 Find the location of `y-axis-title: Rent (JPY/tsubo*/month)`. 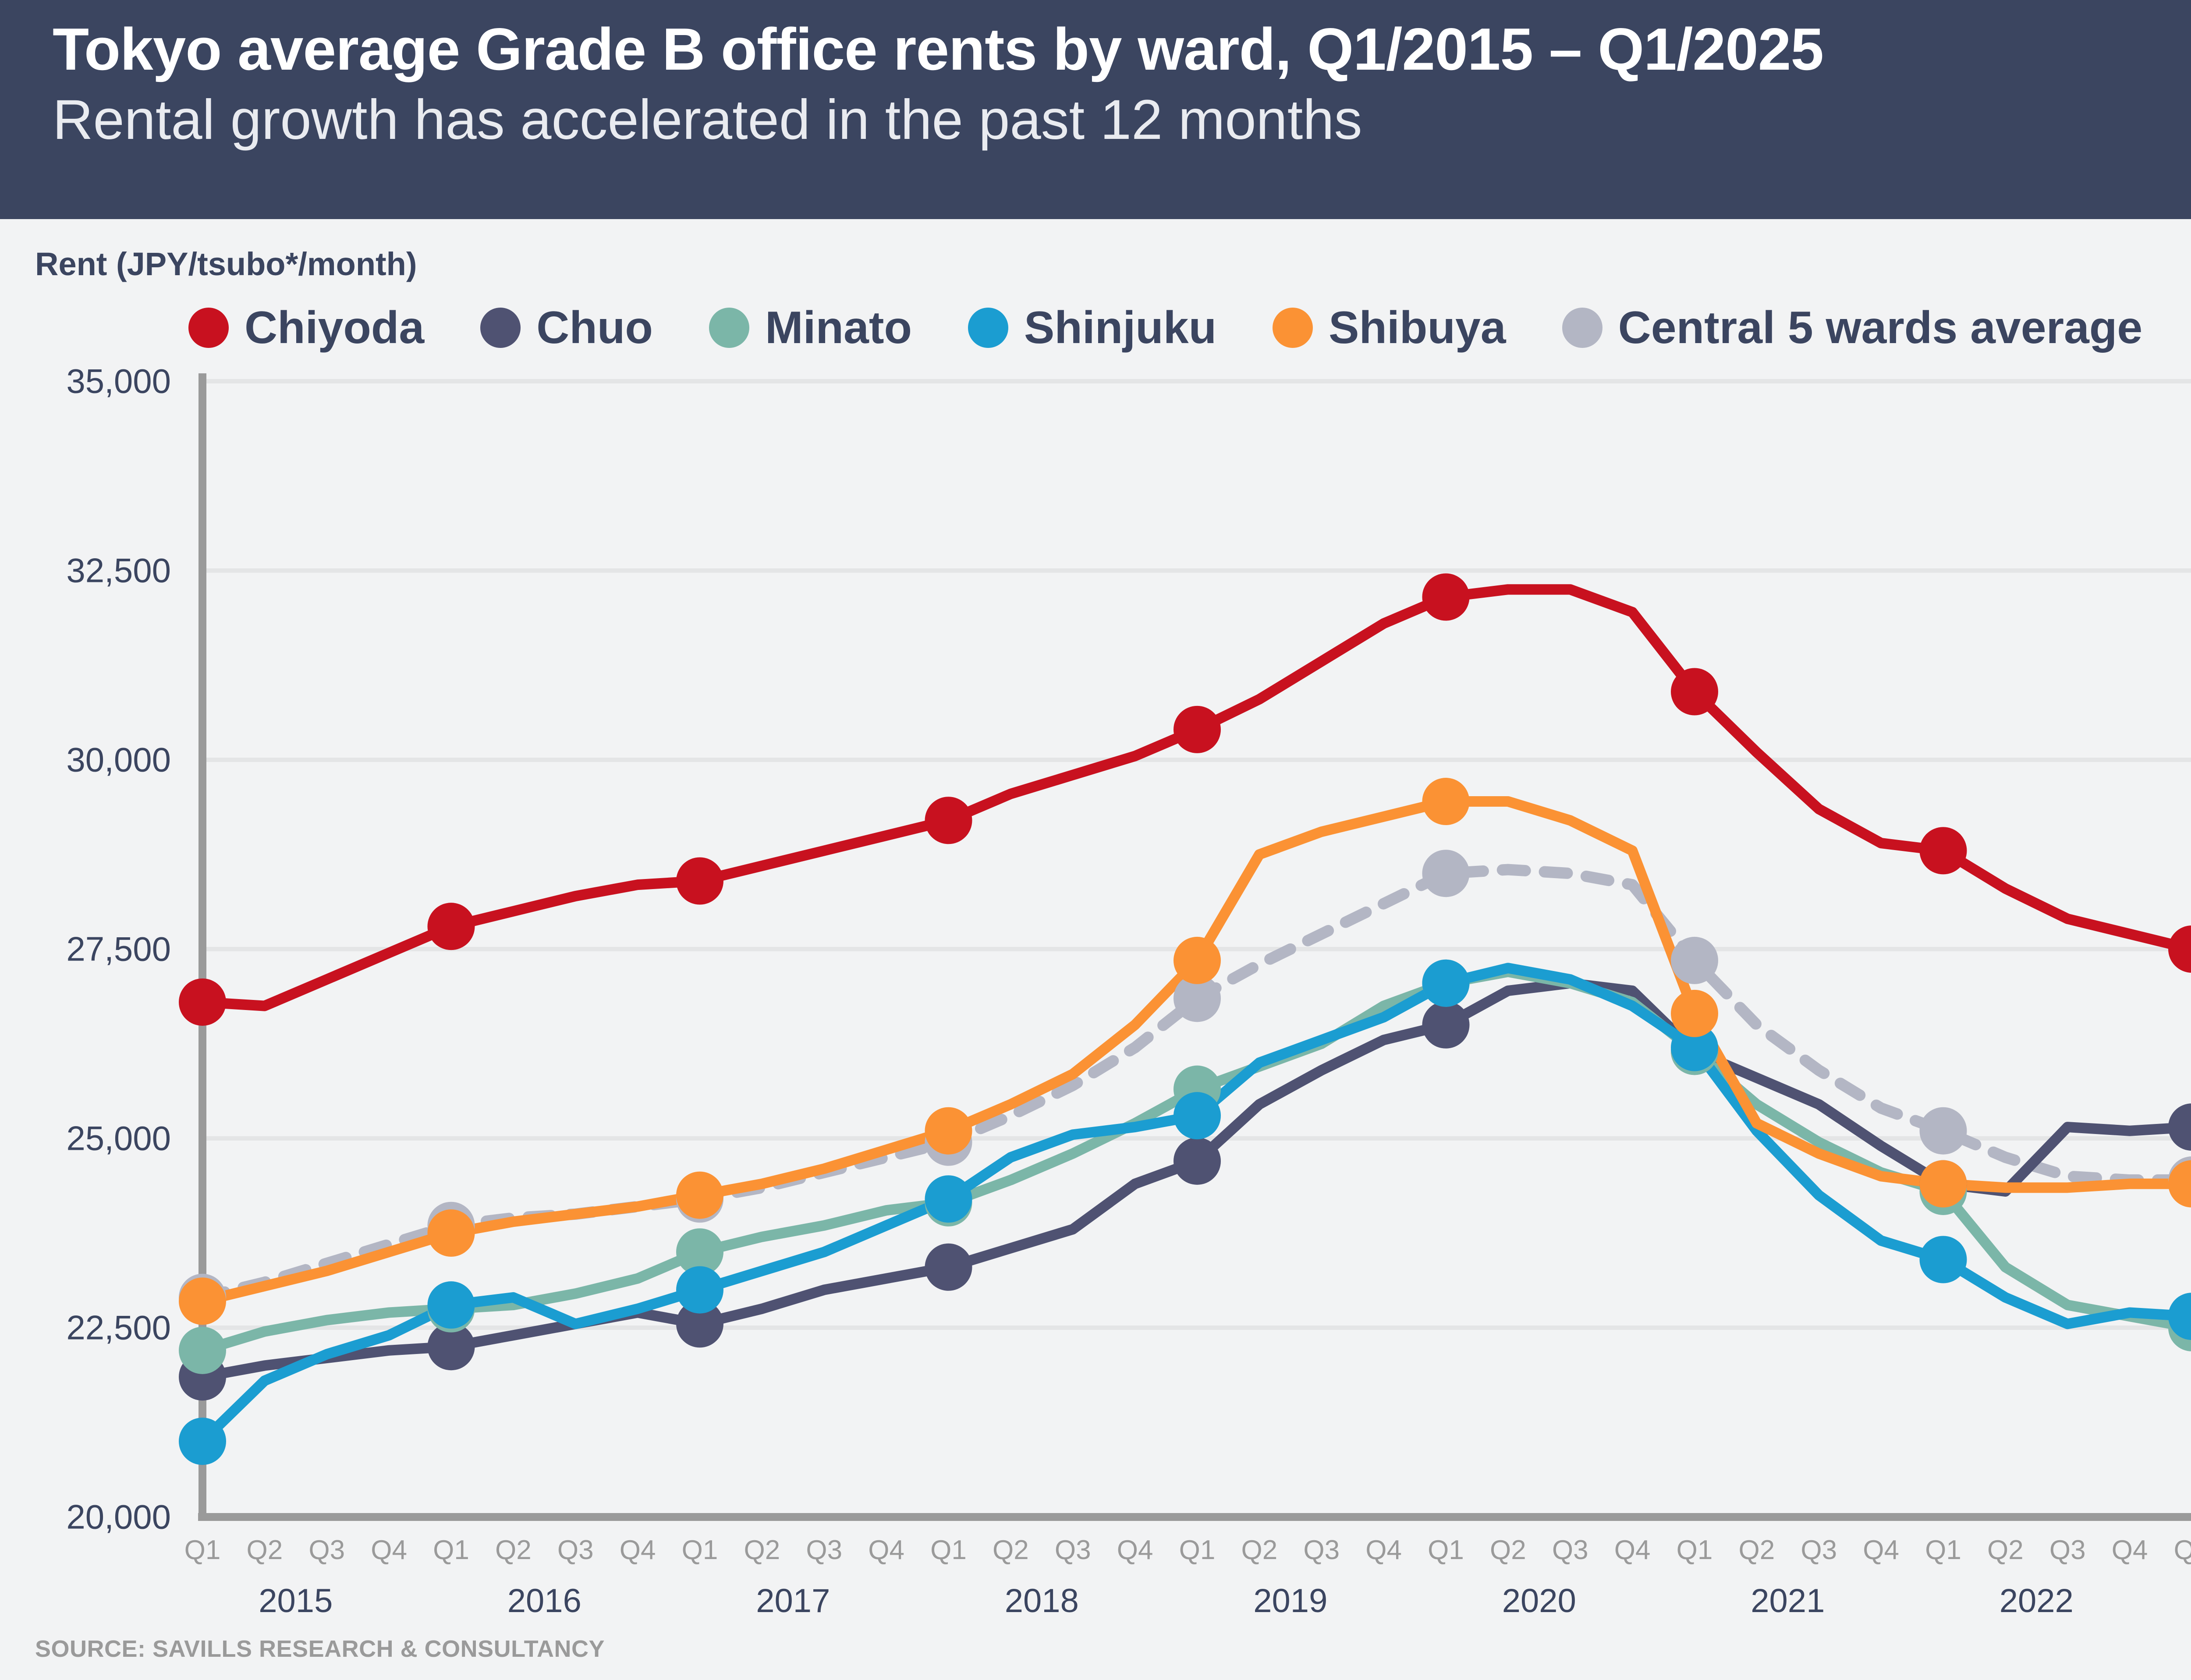

y-axis-title: Rent (JPY/tsubo*/month) is located at coordinates (226, 264).